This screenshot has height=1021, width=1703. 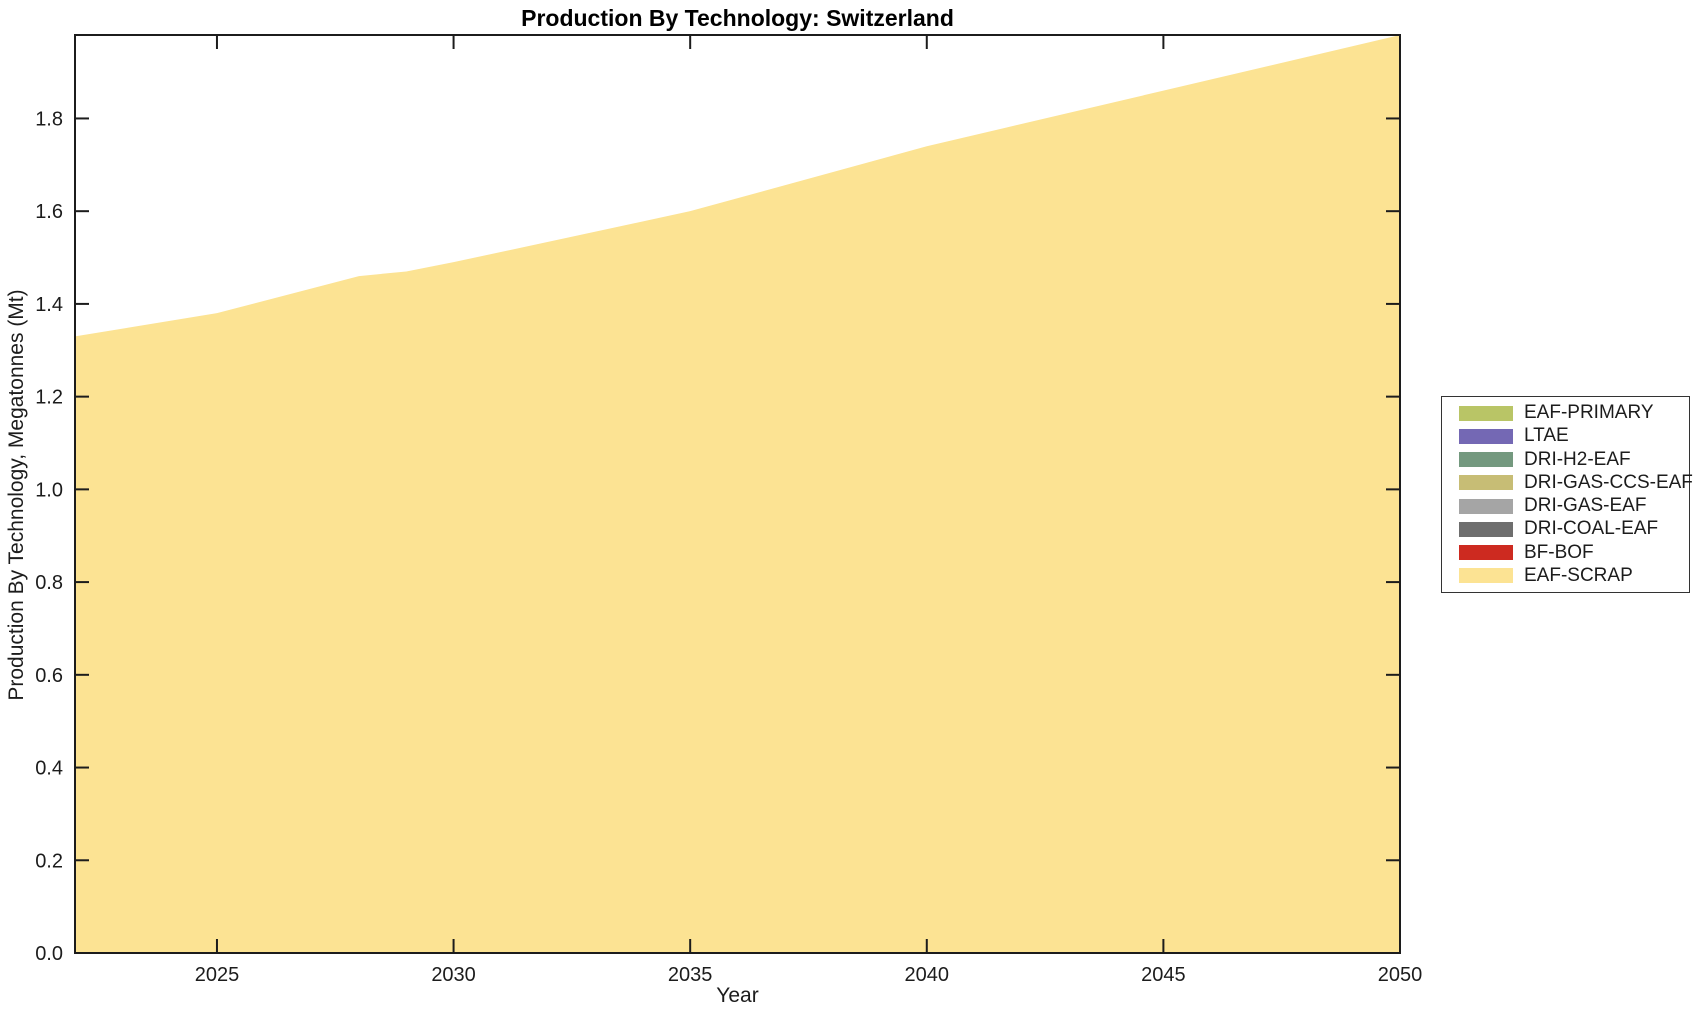 I want to click on legend-label: DRI-GAS-EAF, so click(x=1585, y=506).